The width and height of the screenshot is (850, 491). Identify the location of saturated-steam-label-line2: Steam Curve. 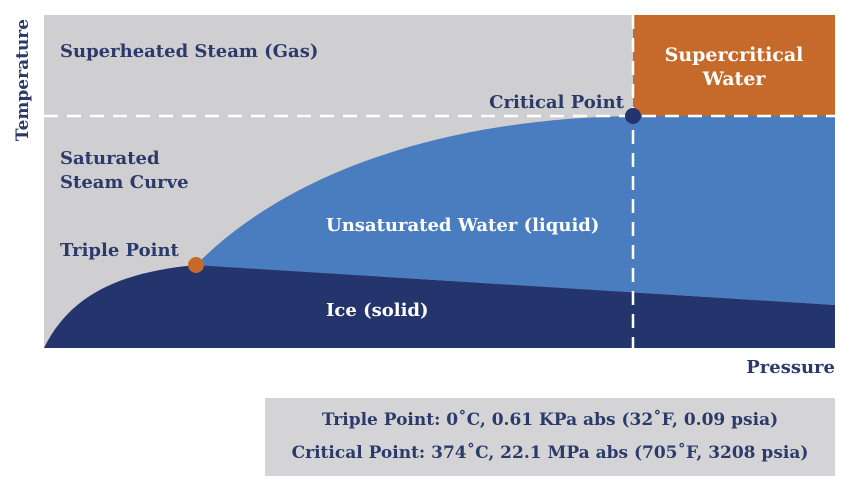
(124, 182).